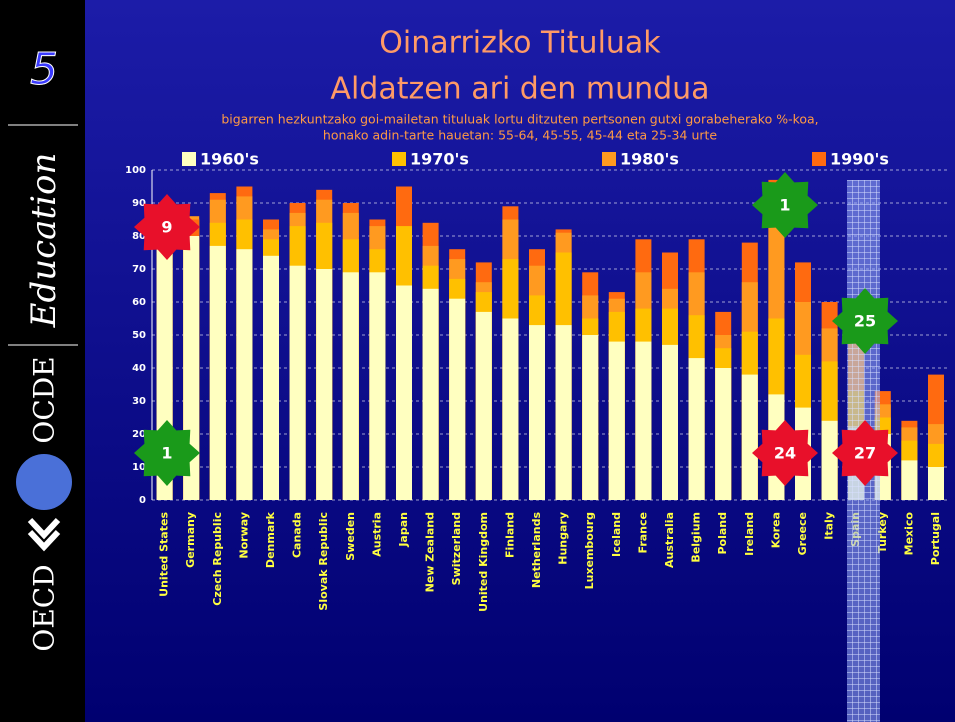  I want to click on x-tick-label: Switzerland, so click(456, 548).